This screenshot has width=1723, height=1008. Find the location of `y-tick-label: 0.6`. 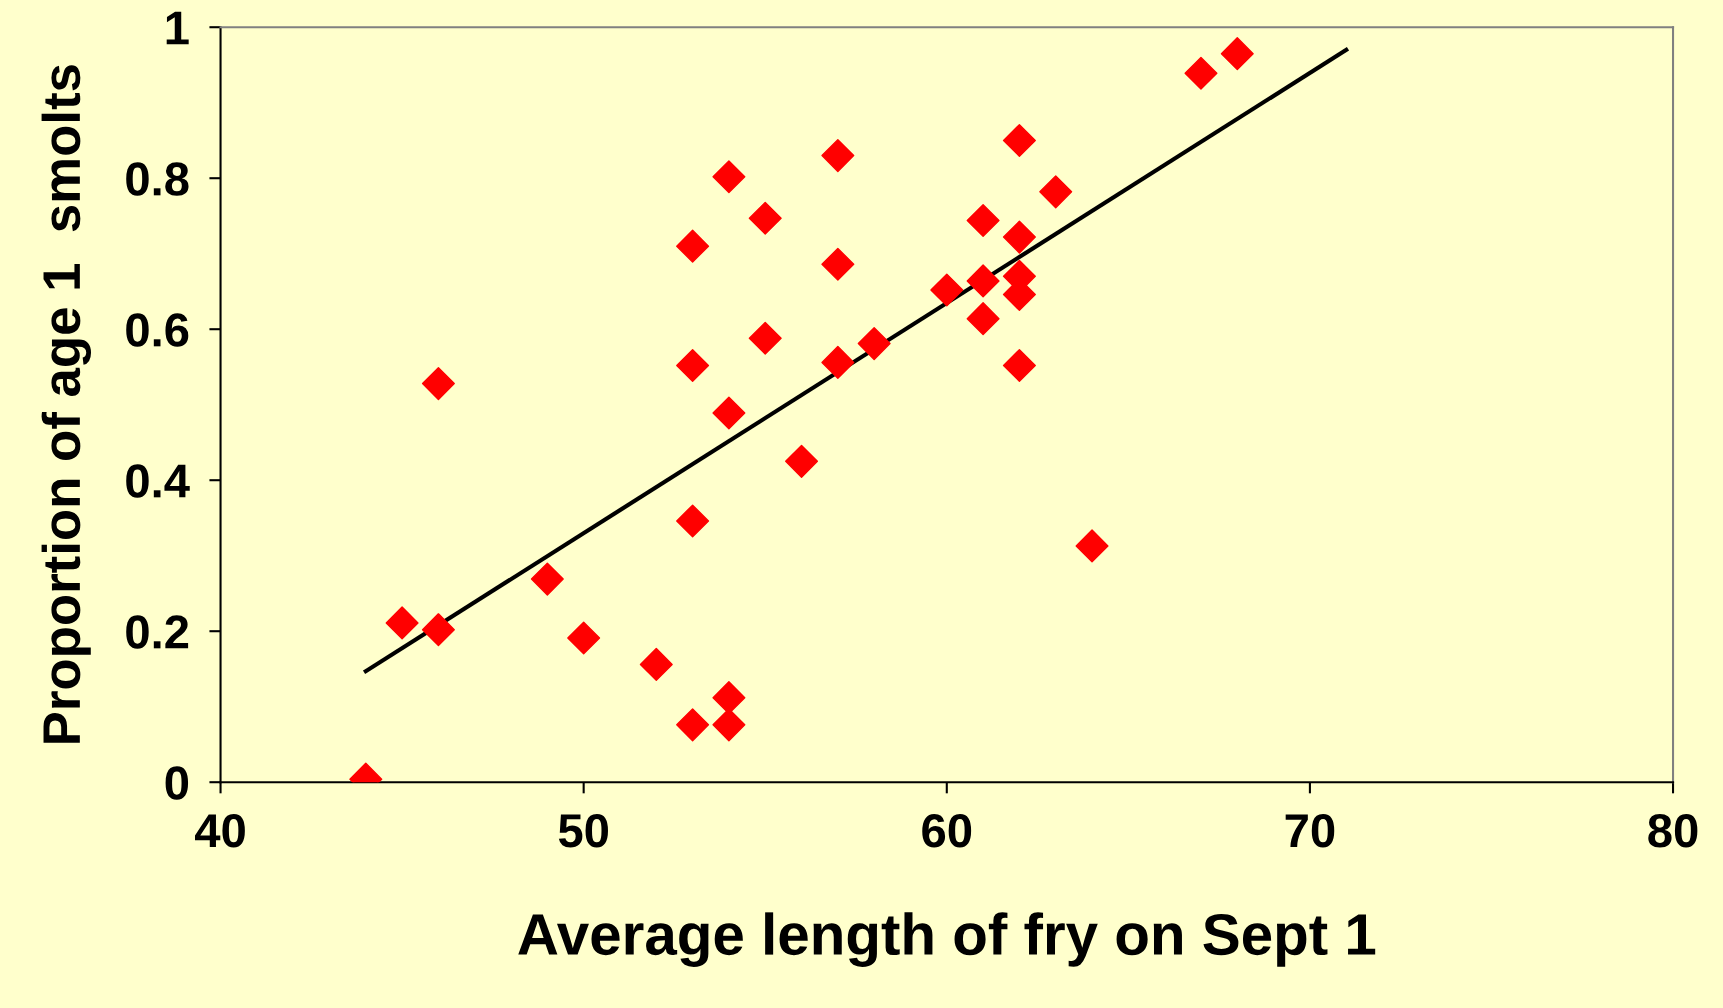

y-tick-label: 0.6 is located at coordinates (157, 330).